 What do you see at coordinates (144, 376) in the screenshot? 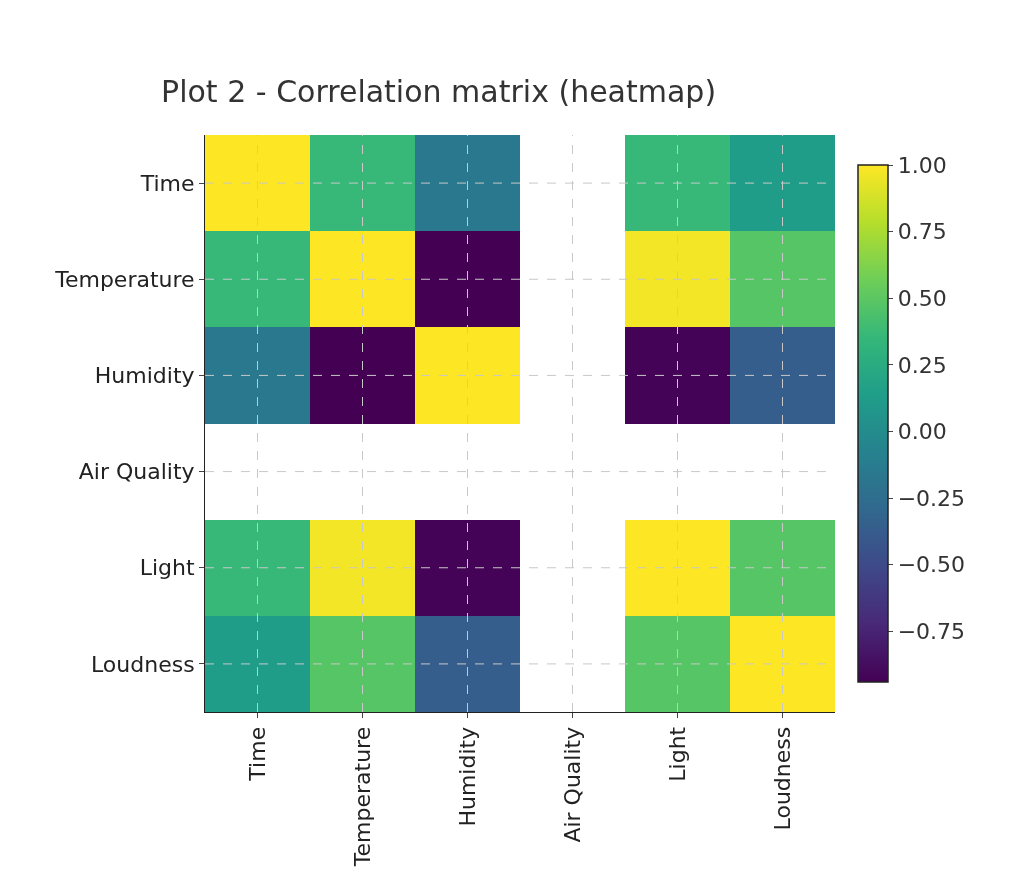
I see `y-tick-label: Humidity` at bounding box center [144, 376].